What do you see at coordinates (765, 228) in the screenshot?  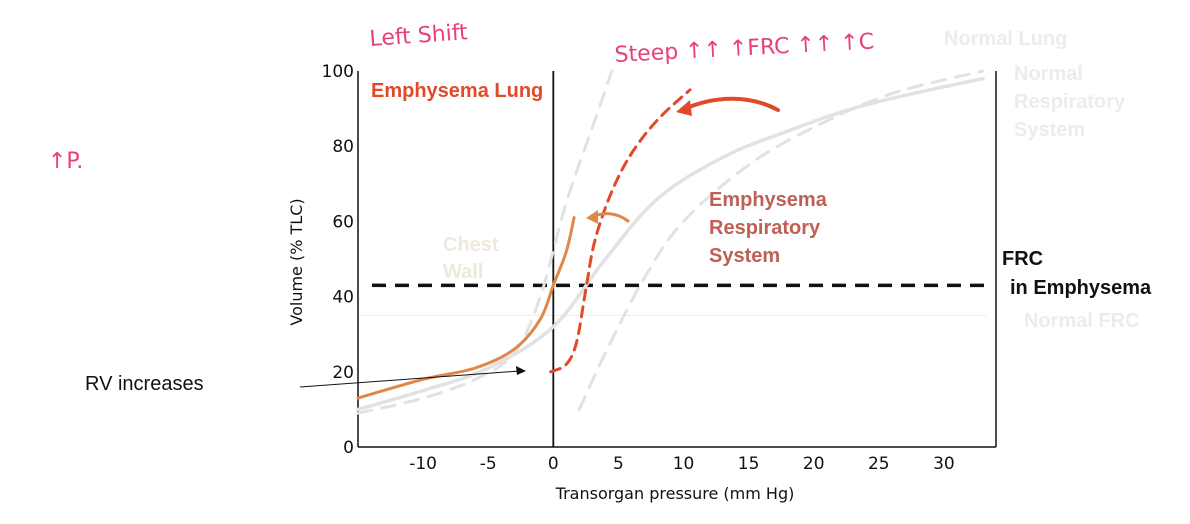 I see `emphysema-system-label-2: Respiratory` at bounding box center [765, 228].